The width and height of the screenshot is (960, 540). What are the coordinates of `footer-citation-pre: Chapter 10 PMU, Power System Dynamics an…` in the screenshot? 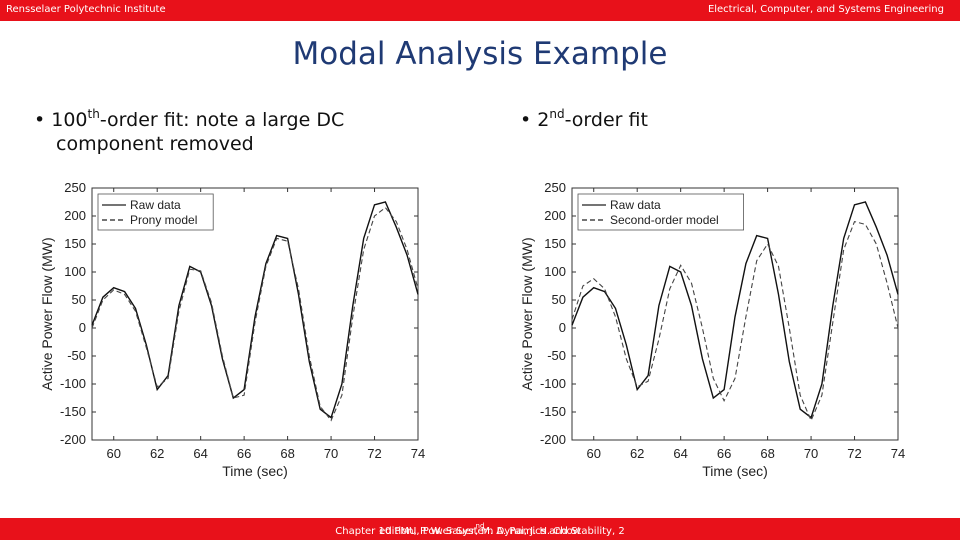 It's located at (480, 531).